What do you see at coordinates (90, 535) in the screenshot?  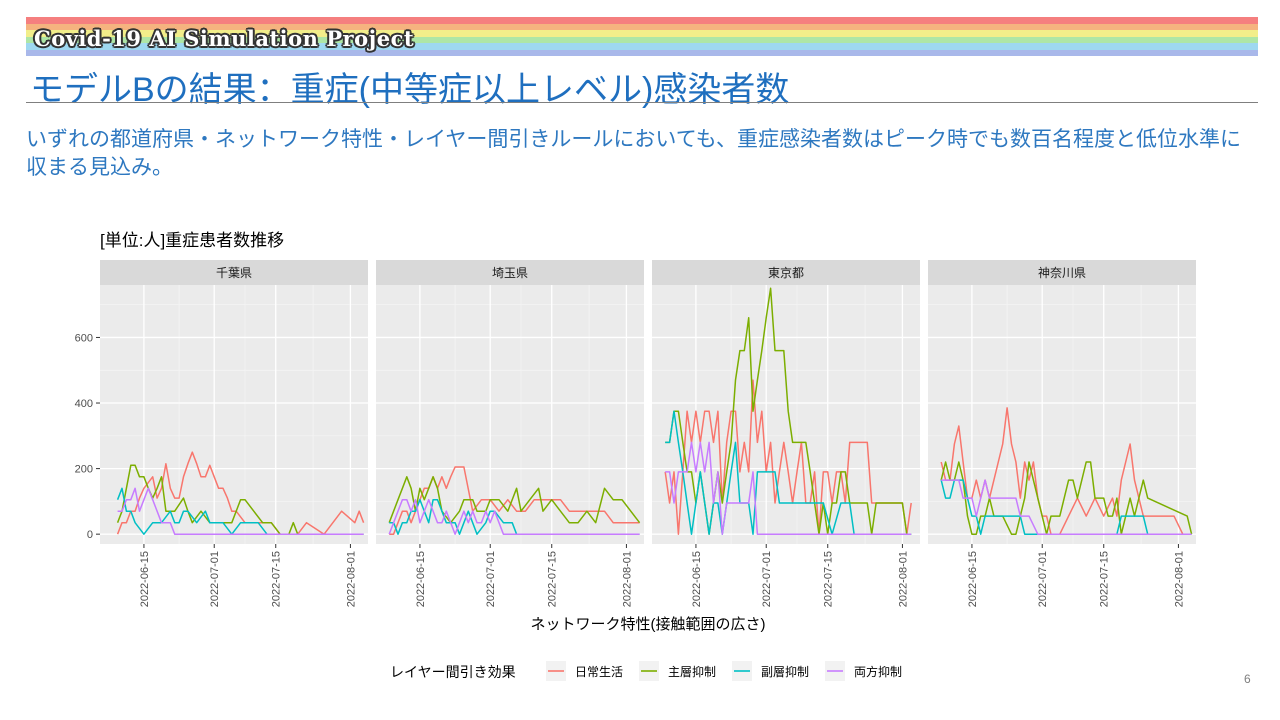 I see `y-tick-label: 0` at bounding box center [90, 535].